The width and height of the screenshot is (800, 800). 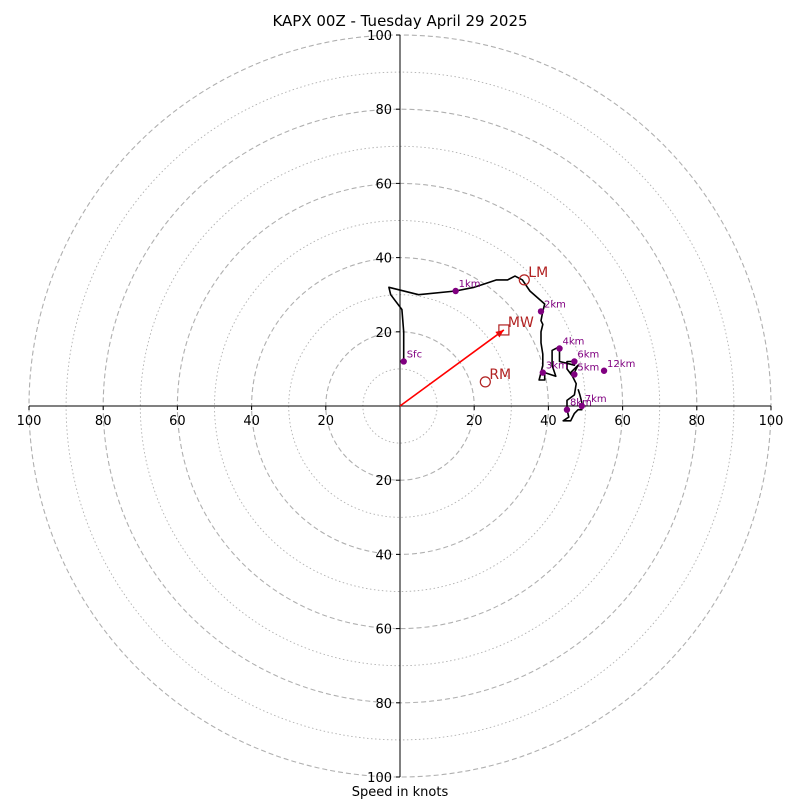 I want to click on hodograph-trace, so click(x=485, y=348).